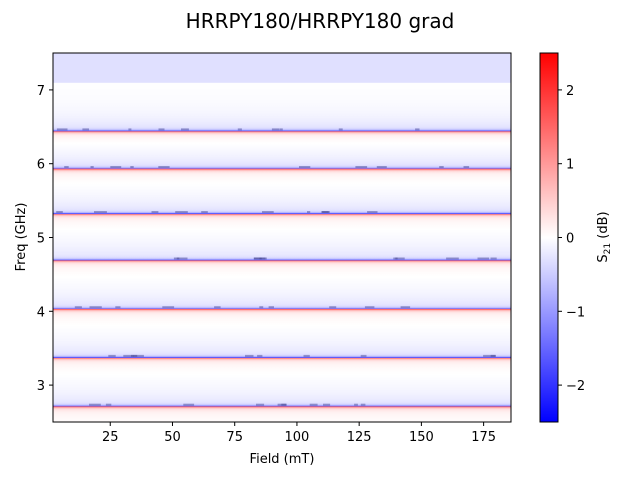 This screenshot has height=480, width=640. What do you see at coordinates (421, 437) in the screenshot?
I see `x-tick-label: 150` at bounding box center [421, 437].